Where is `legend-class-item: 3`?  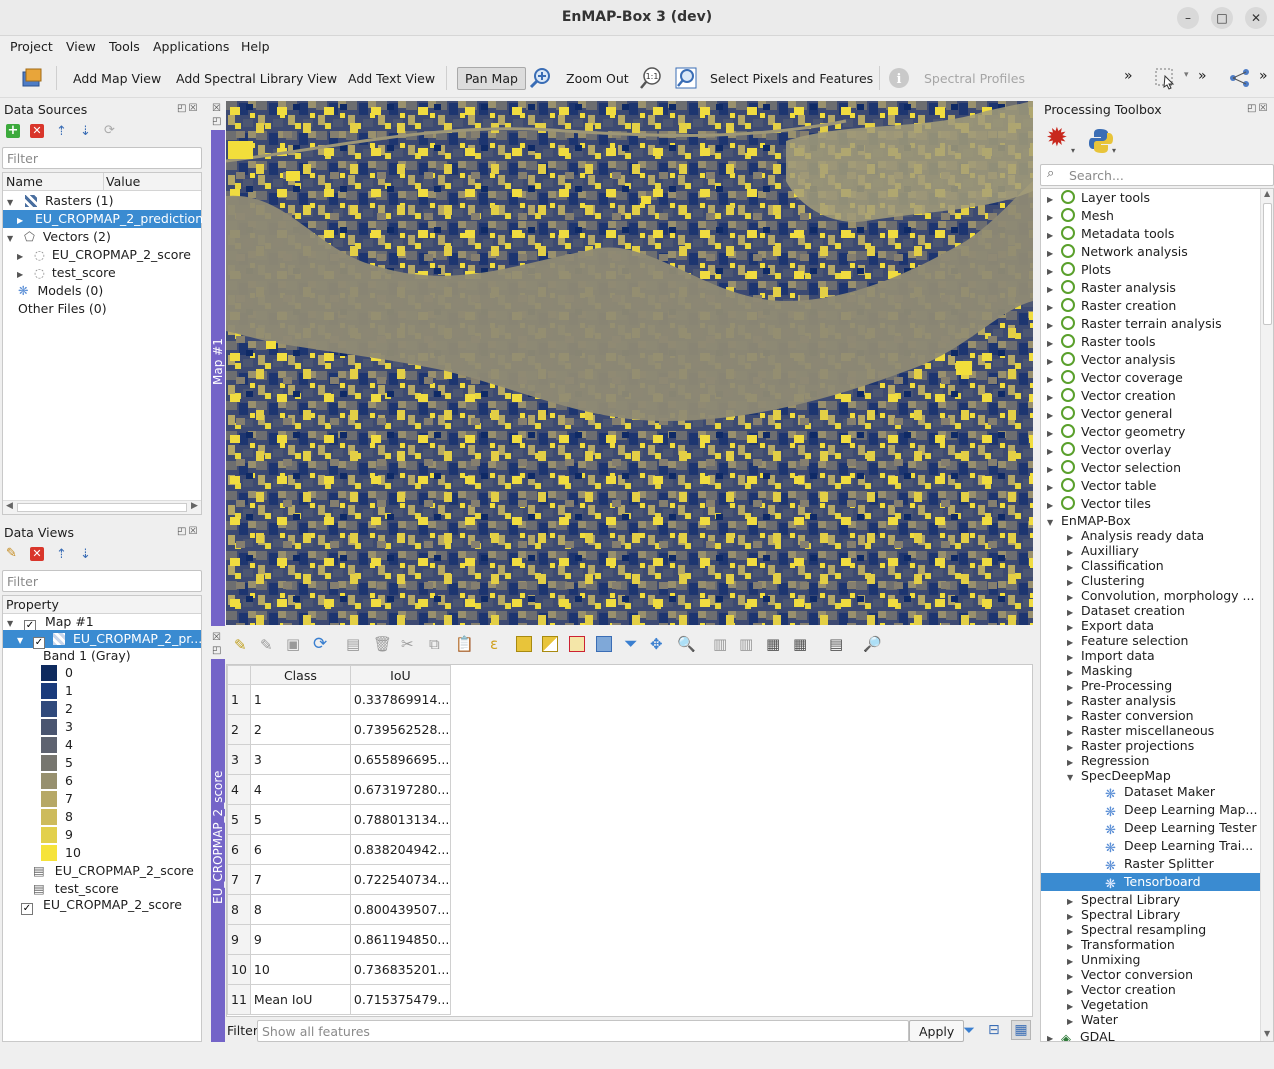 legend-class-item: 3 is located at coordinates (102, 727).